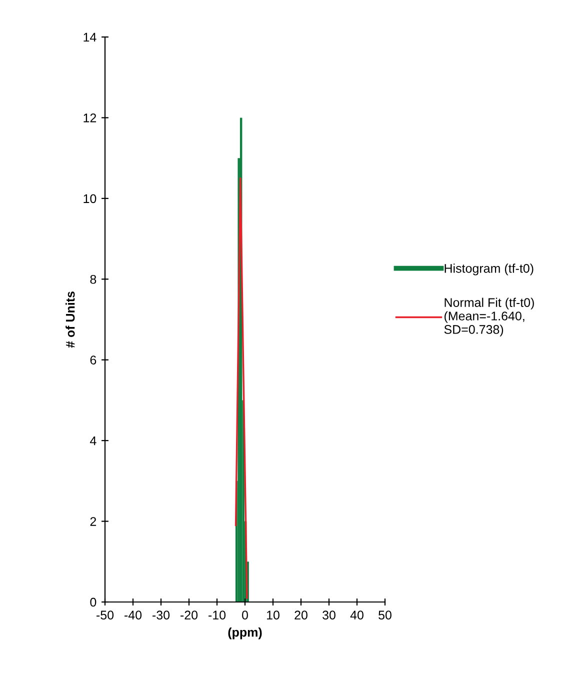  I want to click on y-tick-label: 8, so click(93, 279).